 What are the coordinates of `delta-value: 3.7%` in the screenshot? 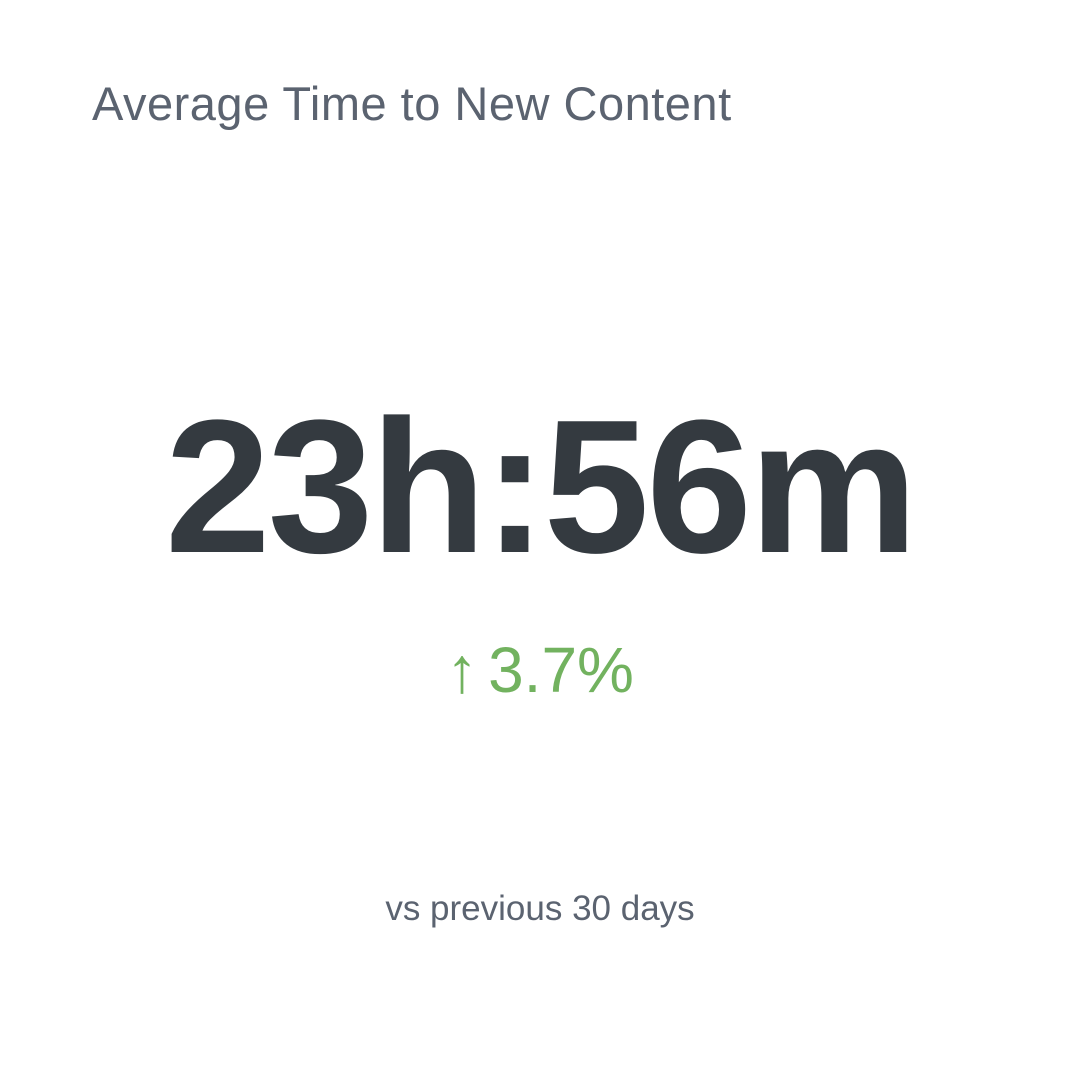 It's located at (561, 670).